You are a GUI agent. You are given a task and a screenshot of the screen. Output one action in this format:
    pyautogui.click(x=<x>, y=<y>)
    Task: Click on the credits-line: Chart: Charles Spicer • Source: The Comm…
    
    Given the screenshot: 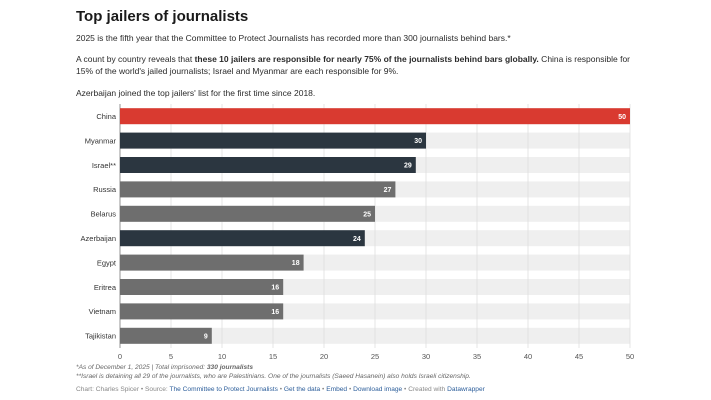 What is the action you would take?
    pyautogui.click(x=280, y=389)
    